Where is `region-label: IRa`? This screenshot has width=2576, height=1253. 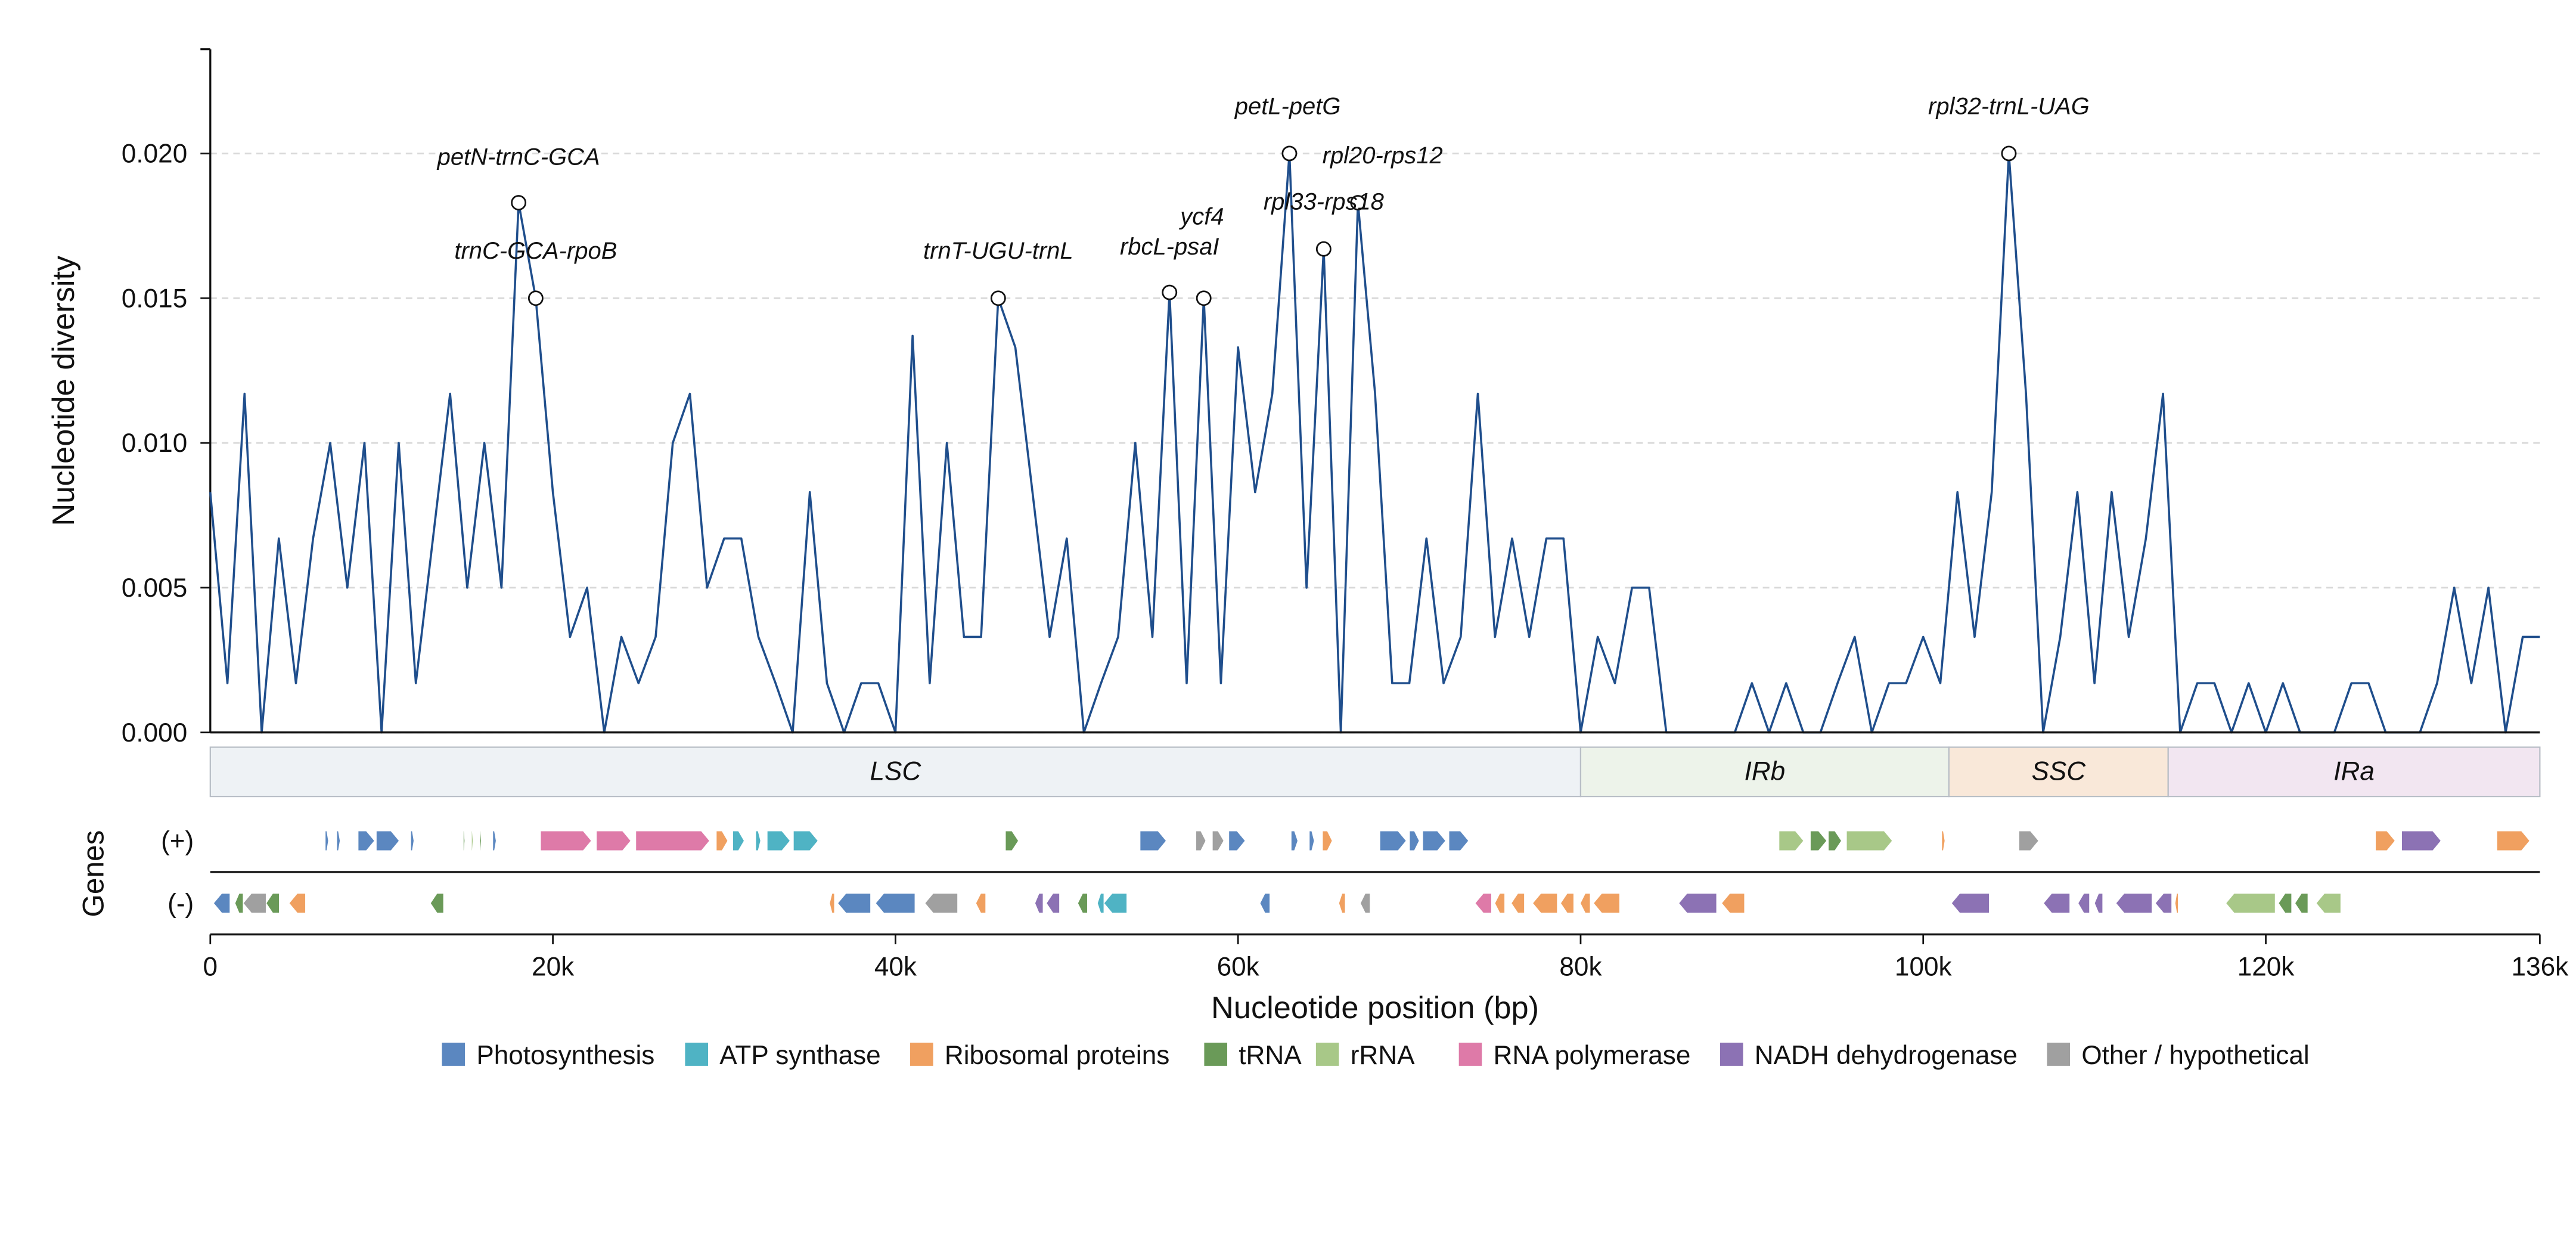
region-label: IRa is located at coordinates (2354, 771).